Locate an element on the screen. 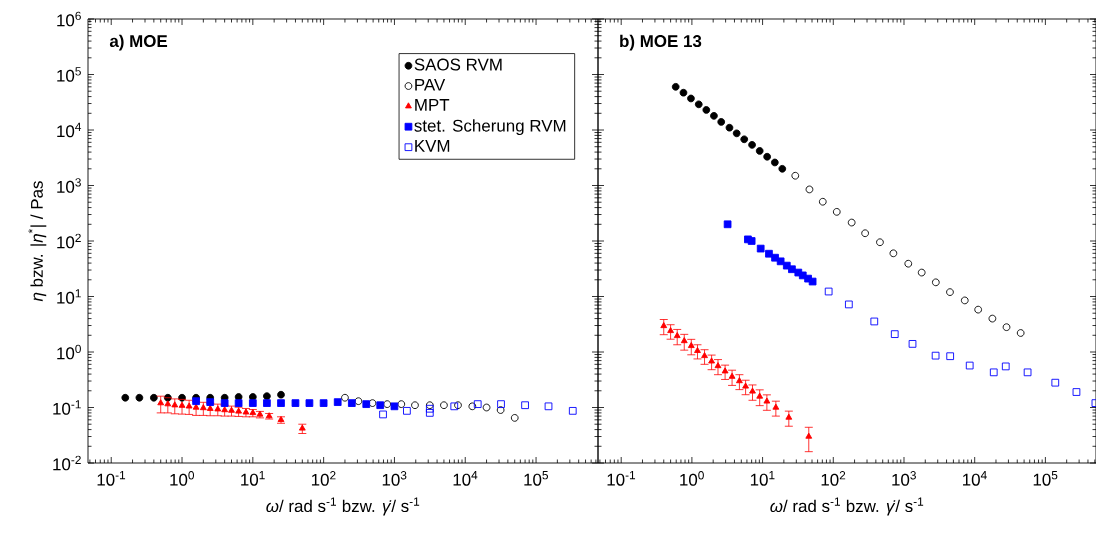 The image size is (1096, 535). legend-label: stet. Scherung RVM is located at coordinates (490, 127).